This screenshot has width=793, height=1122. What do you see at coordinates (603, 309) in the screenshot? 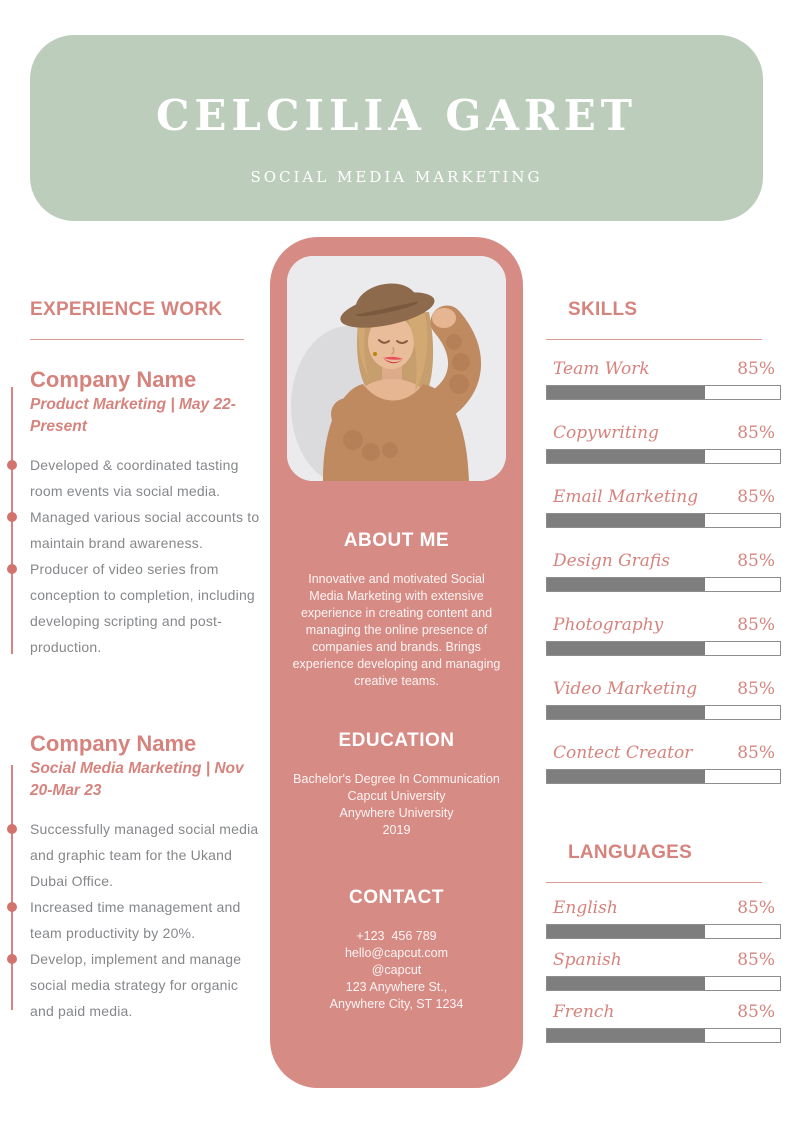
I see `skills-title: SKILLS` at bounding box center [603, 309].